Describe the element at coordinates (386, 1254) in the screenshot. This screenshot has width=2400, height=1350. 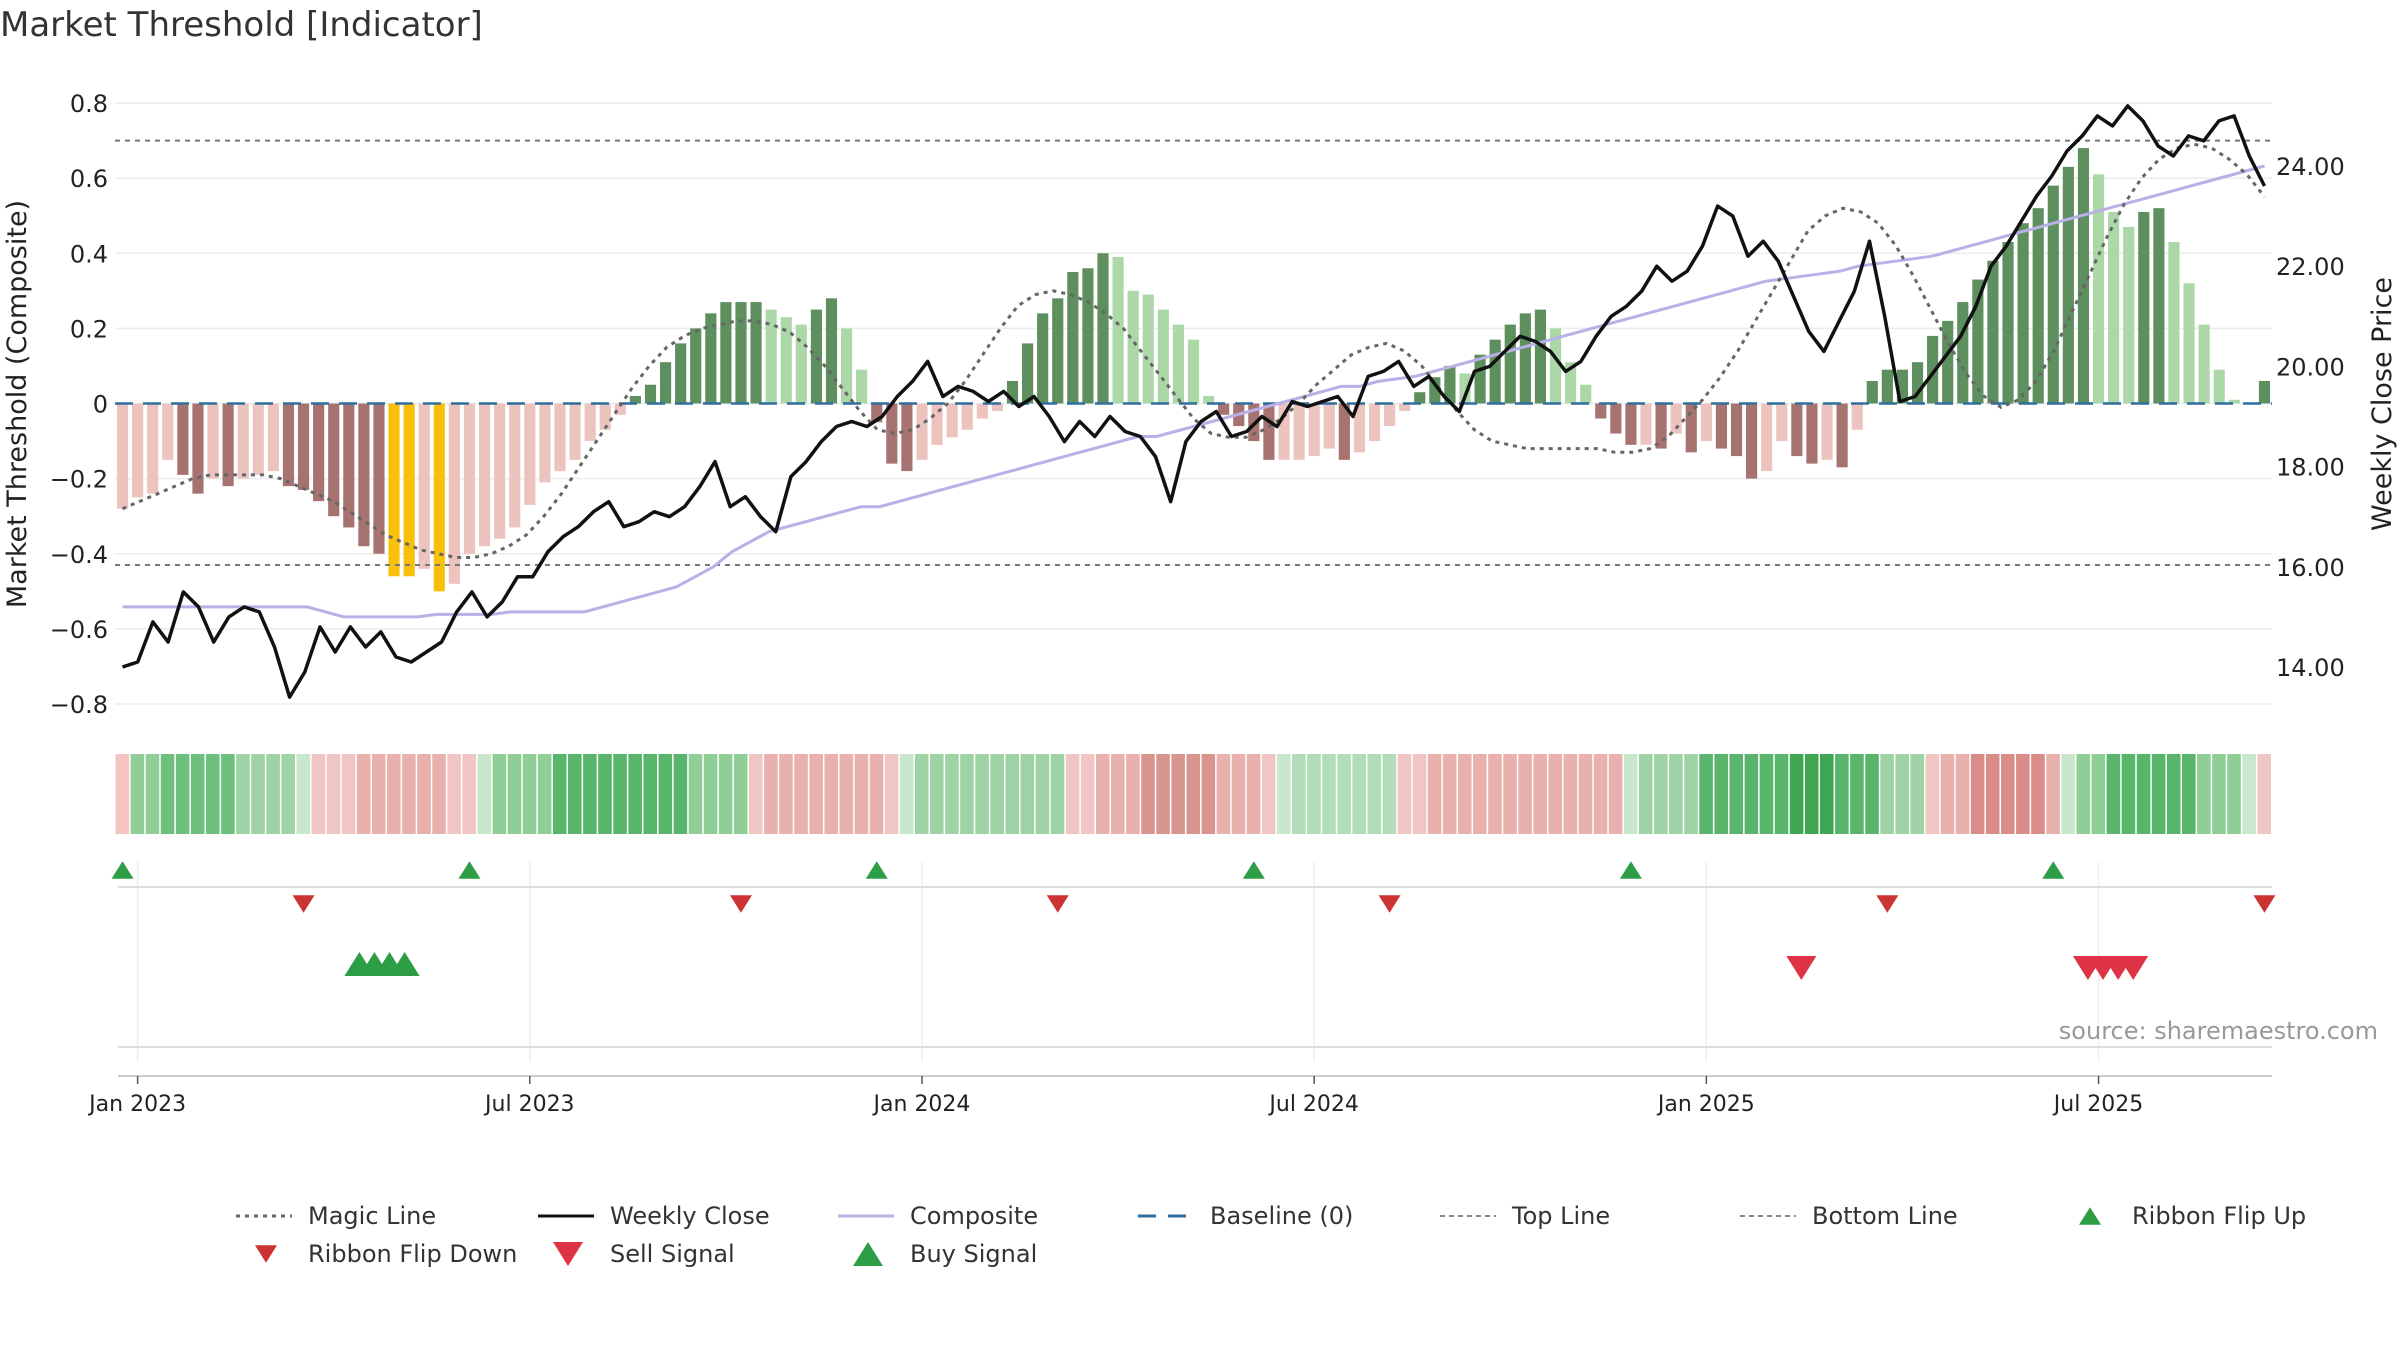
I see `legend-item: Ribbon Flip Down` at that location.